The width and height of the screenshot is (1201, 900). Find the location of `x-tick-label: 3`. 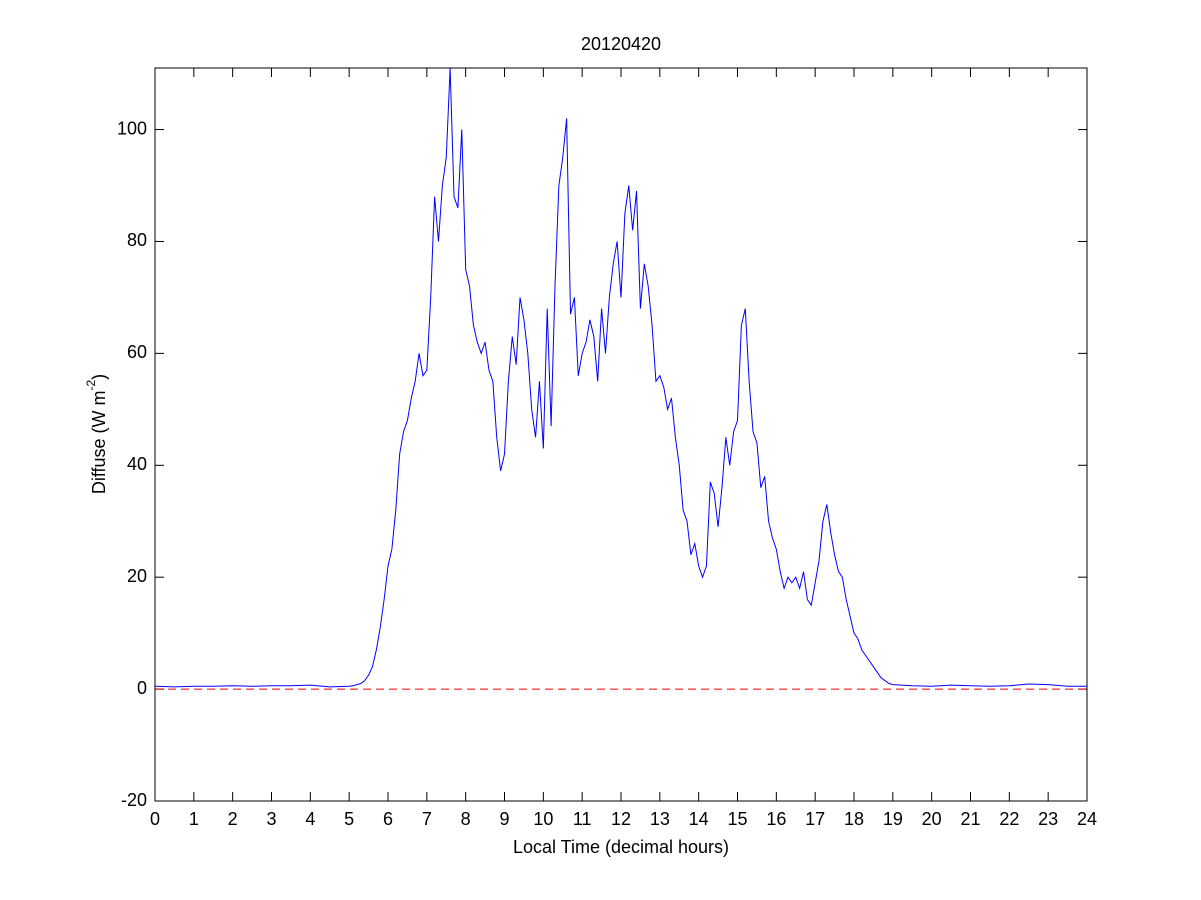

x-tick-label: 3 is located at coordinates (271, 819).